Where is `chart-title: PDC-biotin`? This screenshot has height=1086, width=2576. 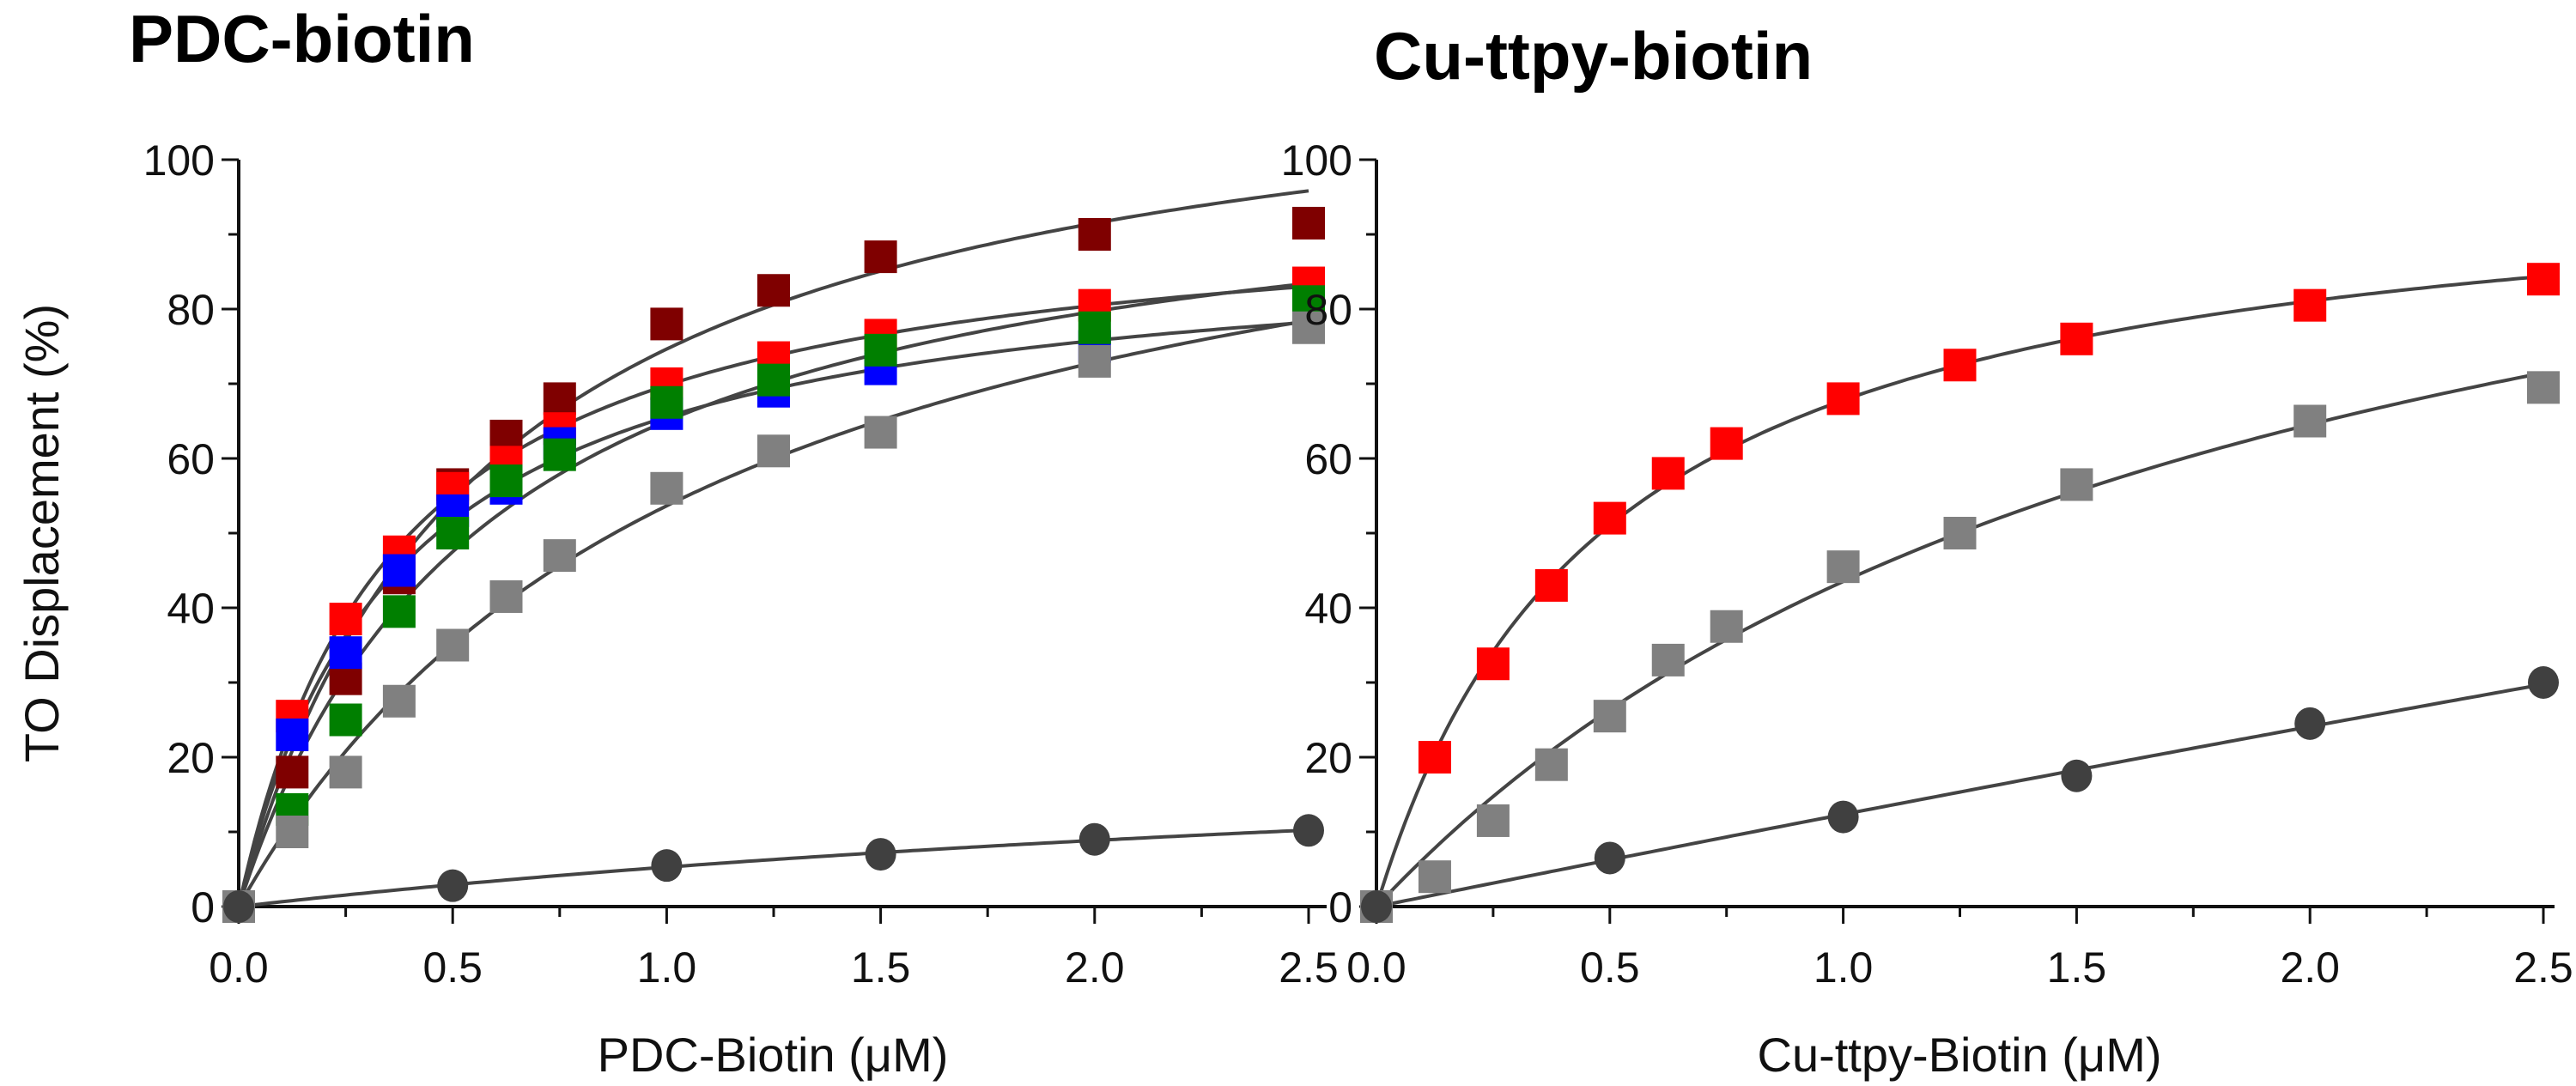 chart-title: PDC-biotin is located at coordinates (302, 38).